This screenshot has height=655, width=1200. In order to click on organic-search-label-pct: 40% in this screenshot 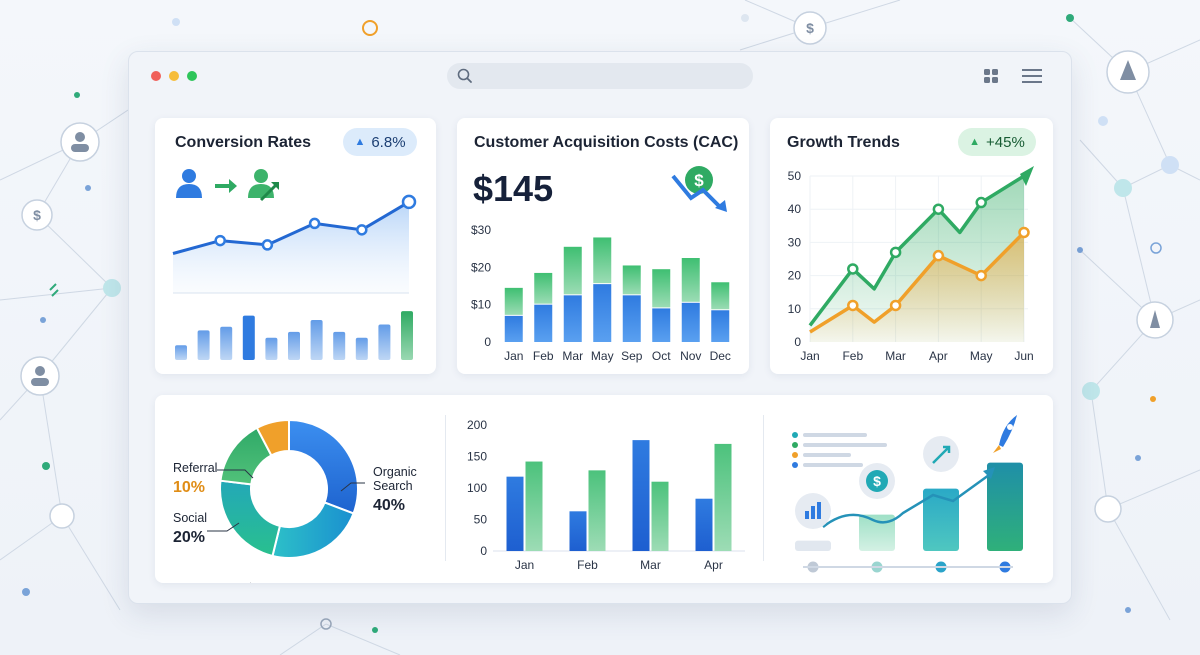, I will do `click(389, 505)`.